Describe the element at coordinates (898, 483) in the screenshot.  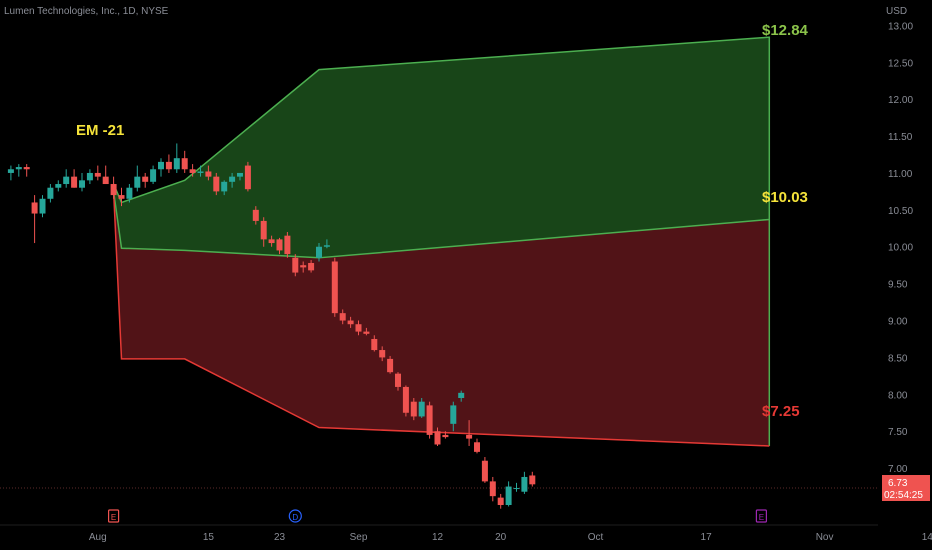
I see `last-price-value: 6.73` at that location.